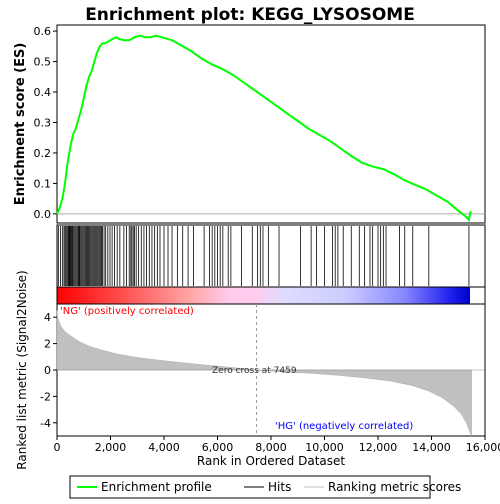 Image resolution: width=500 pixels, height=504 pixels. What do you see at coordinates (22, 369) in the screenshot?
I see `metric-y-axis-label: Ranked list metric (Signal2Noise)` at bounding box center [22, 369].